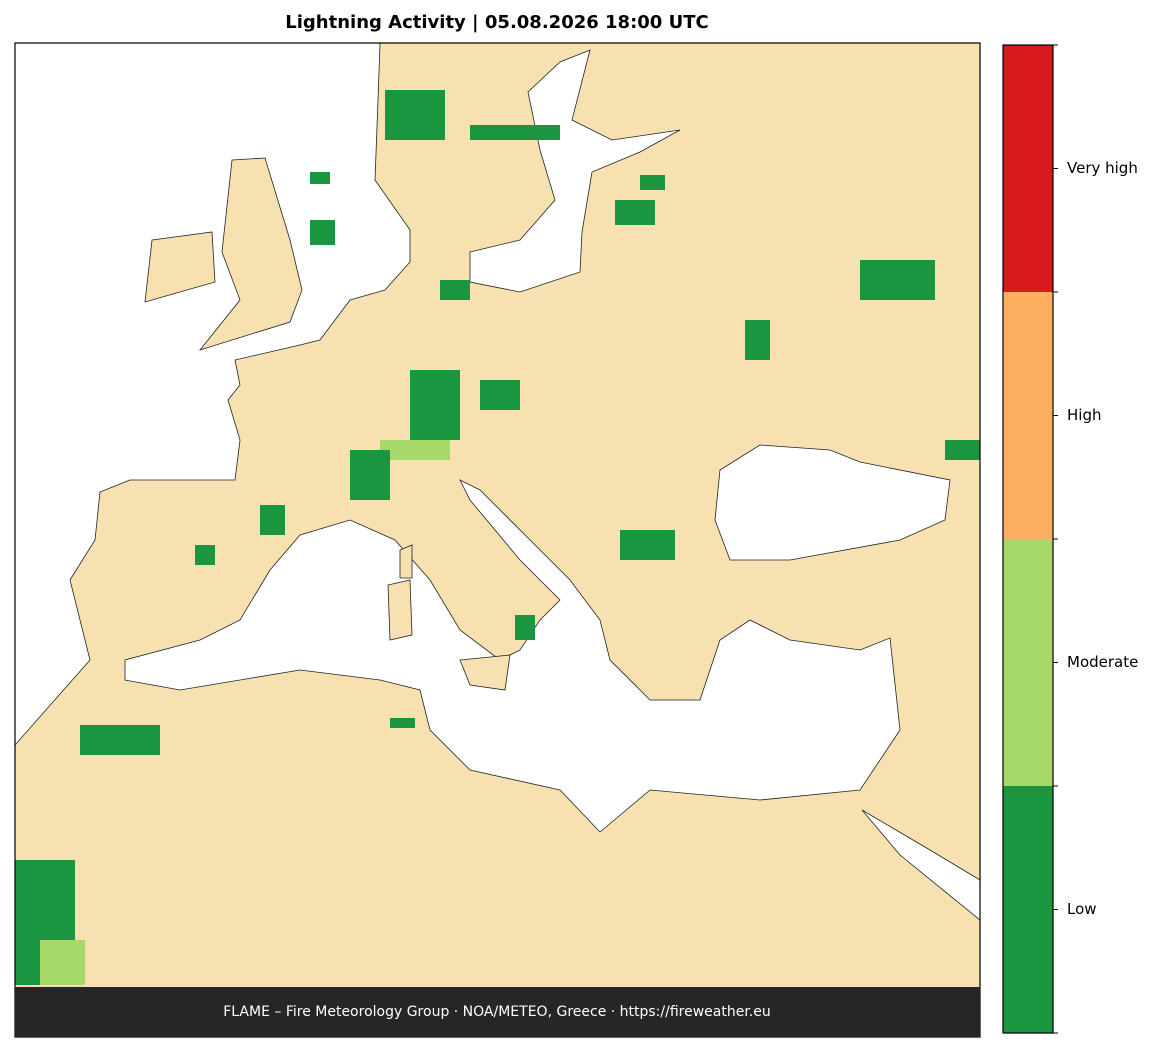 Image resolution: width=1161 pixels, height=1052 pixels. I want to click on colorbar: Low Moderate High Very high, so click(1070, 539).